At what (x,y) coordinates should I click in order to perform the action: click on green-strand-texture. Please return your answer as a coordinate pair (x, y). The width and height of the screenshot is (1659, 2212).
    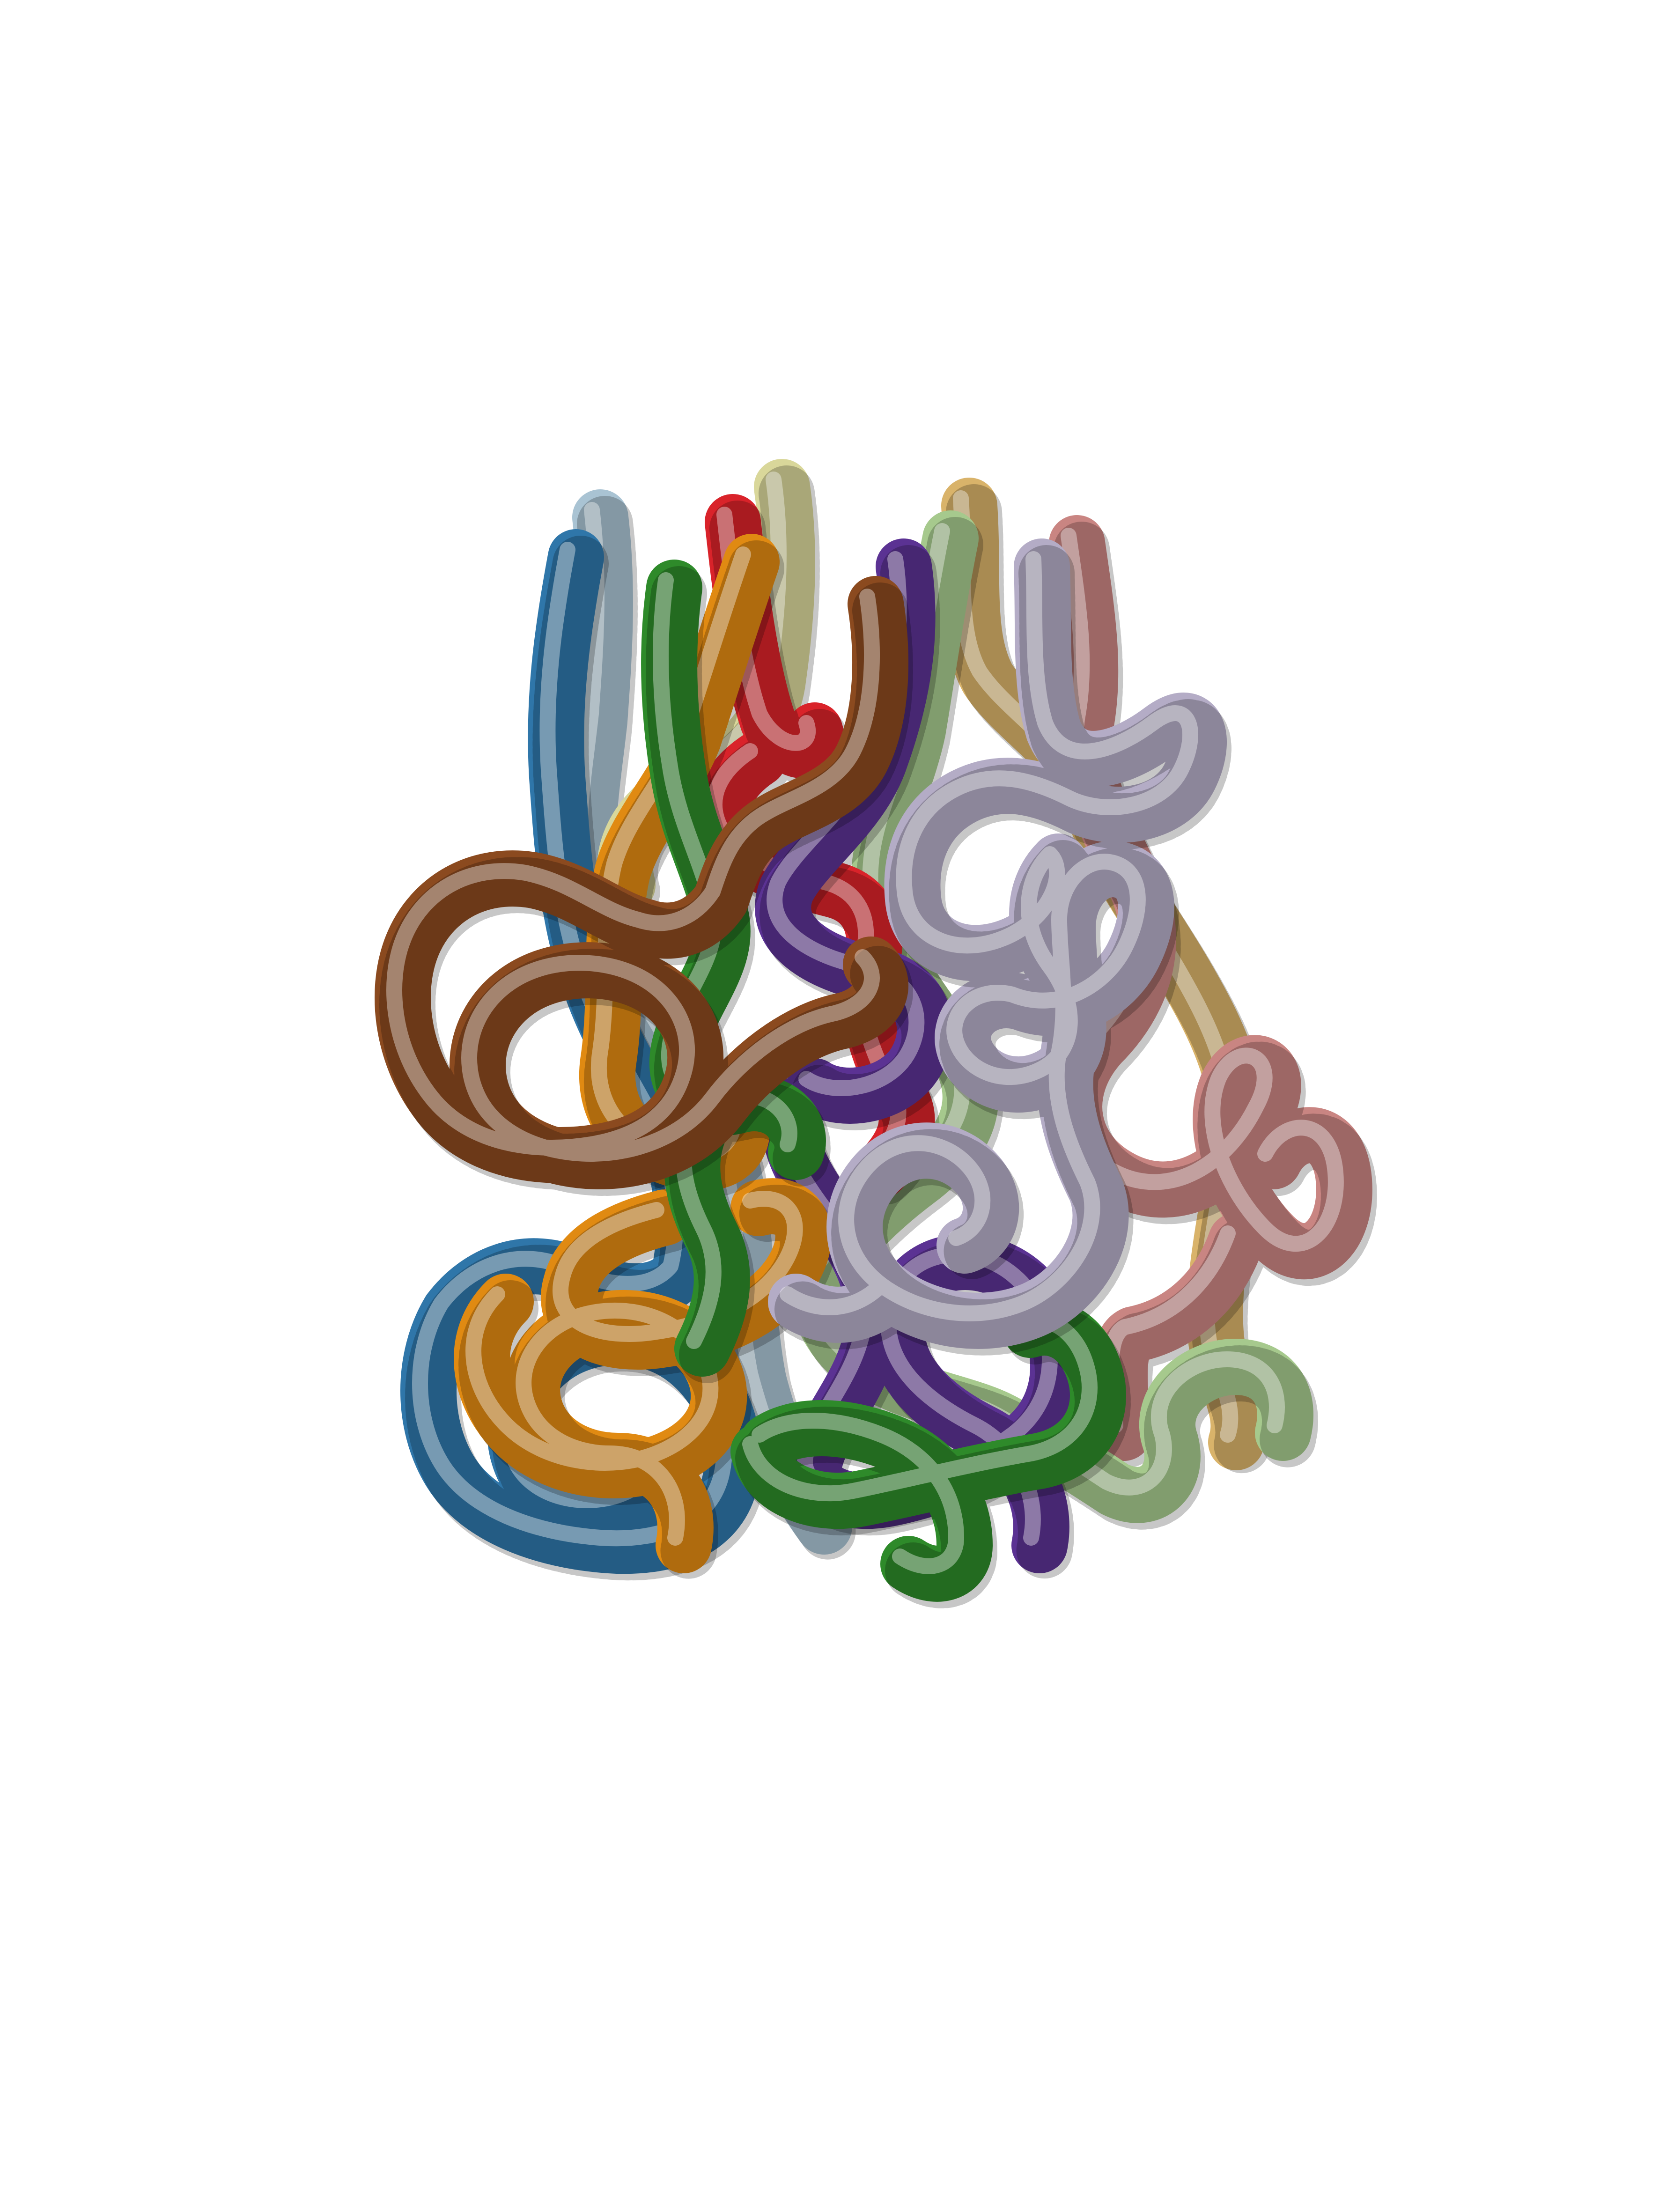
    Looking at the image, I should click on (889, 1087).